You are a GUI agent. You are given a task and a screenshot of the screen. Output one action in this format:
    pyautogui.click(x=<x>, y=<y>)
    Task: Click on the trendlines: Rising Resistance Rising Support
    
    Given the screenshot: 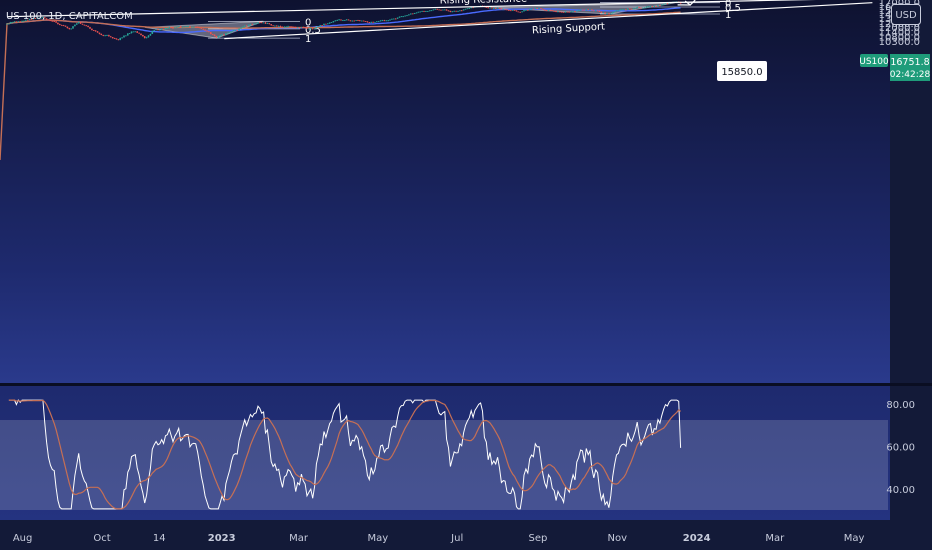 What is the action you would take?
    pyautogui.click(x=439, y=20)
    